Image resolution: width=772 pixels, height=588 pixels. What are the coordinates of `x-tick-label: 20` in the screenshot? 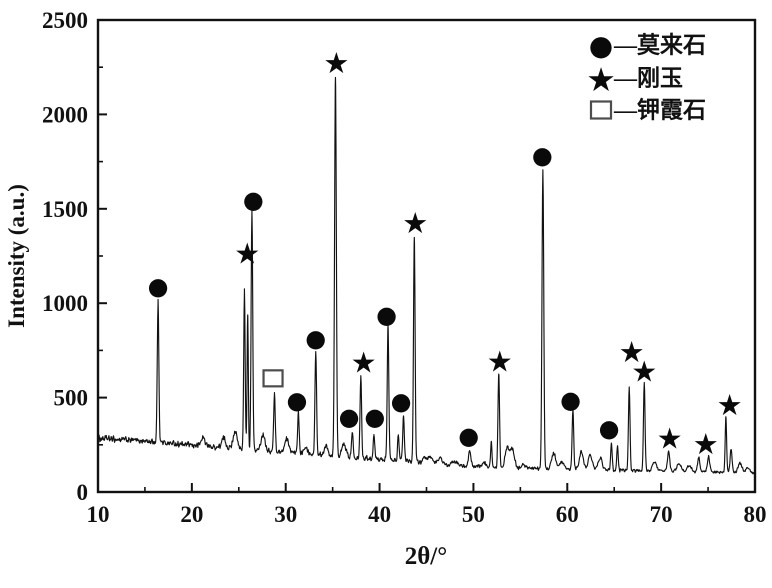 It's located at (191, 514).